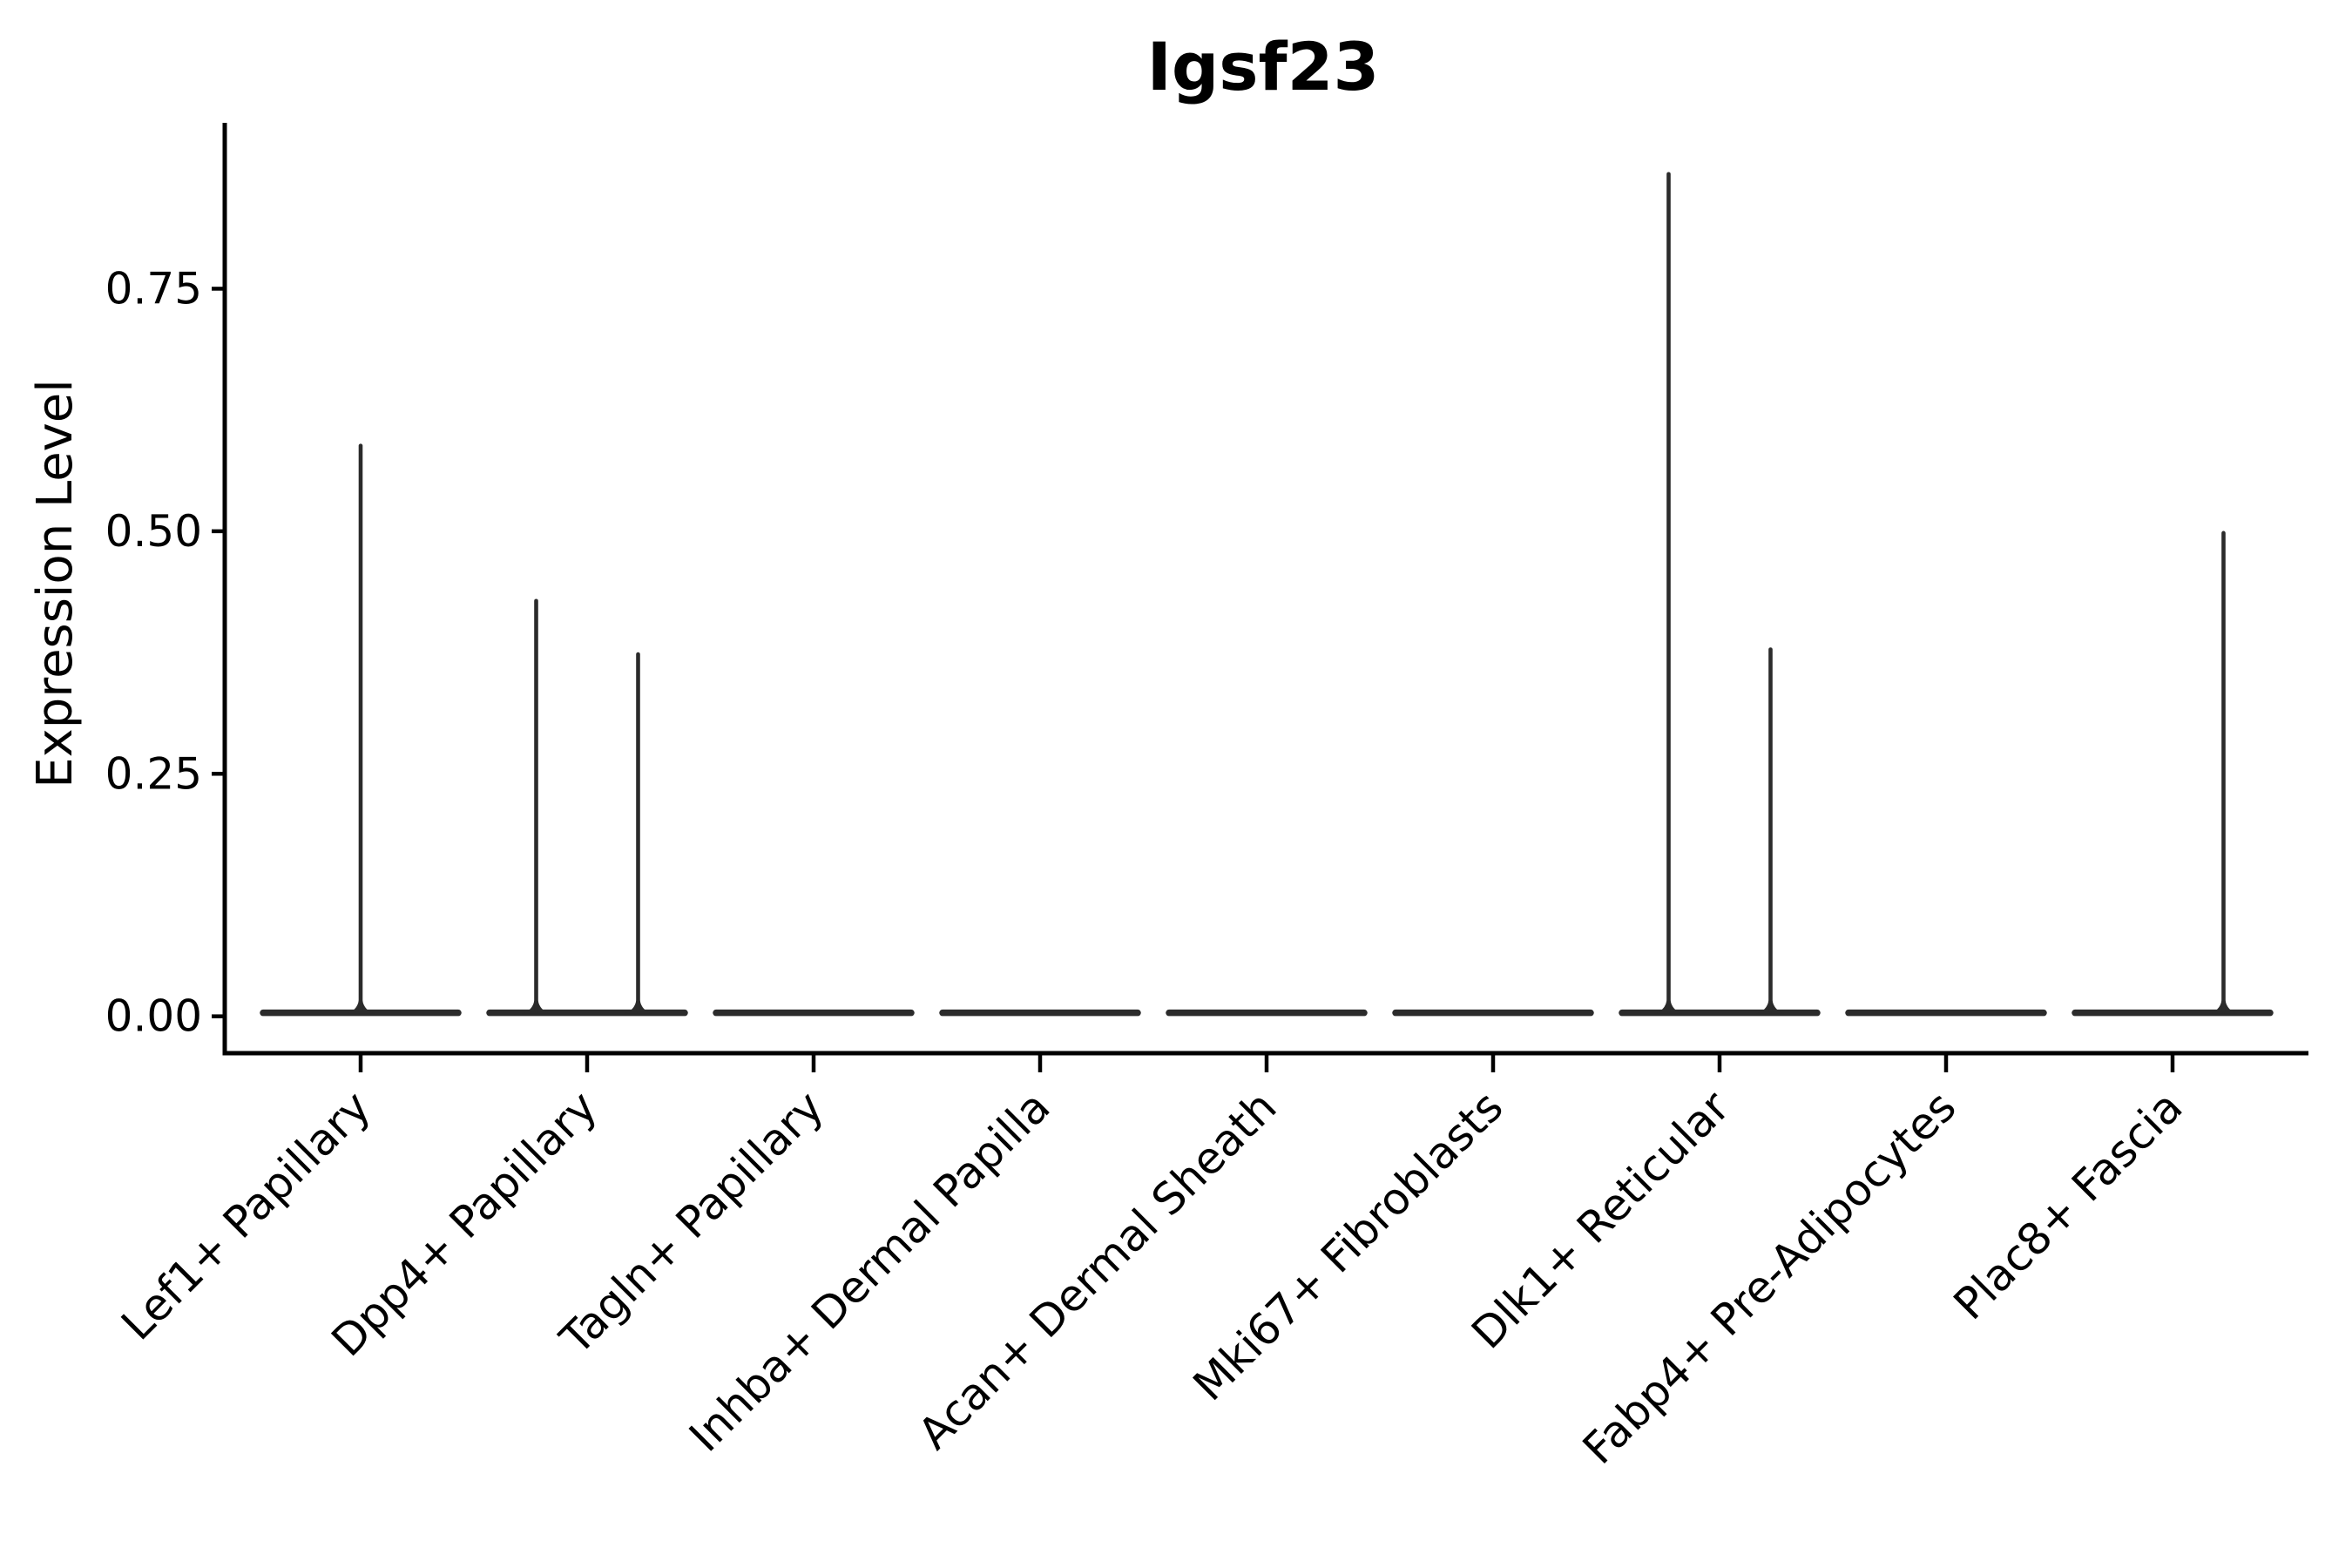 The width and height of the screenshot is (2352, 1568). Describe the element at coordinates (869, 1271) in the screenshot. I see `x-tick-label: Inhba+ Dermal Papilla` at that location.